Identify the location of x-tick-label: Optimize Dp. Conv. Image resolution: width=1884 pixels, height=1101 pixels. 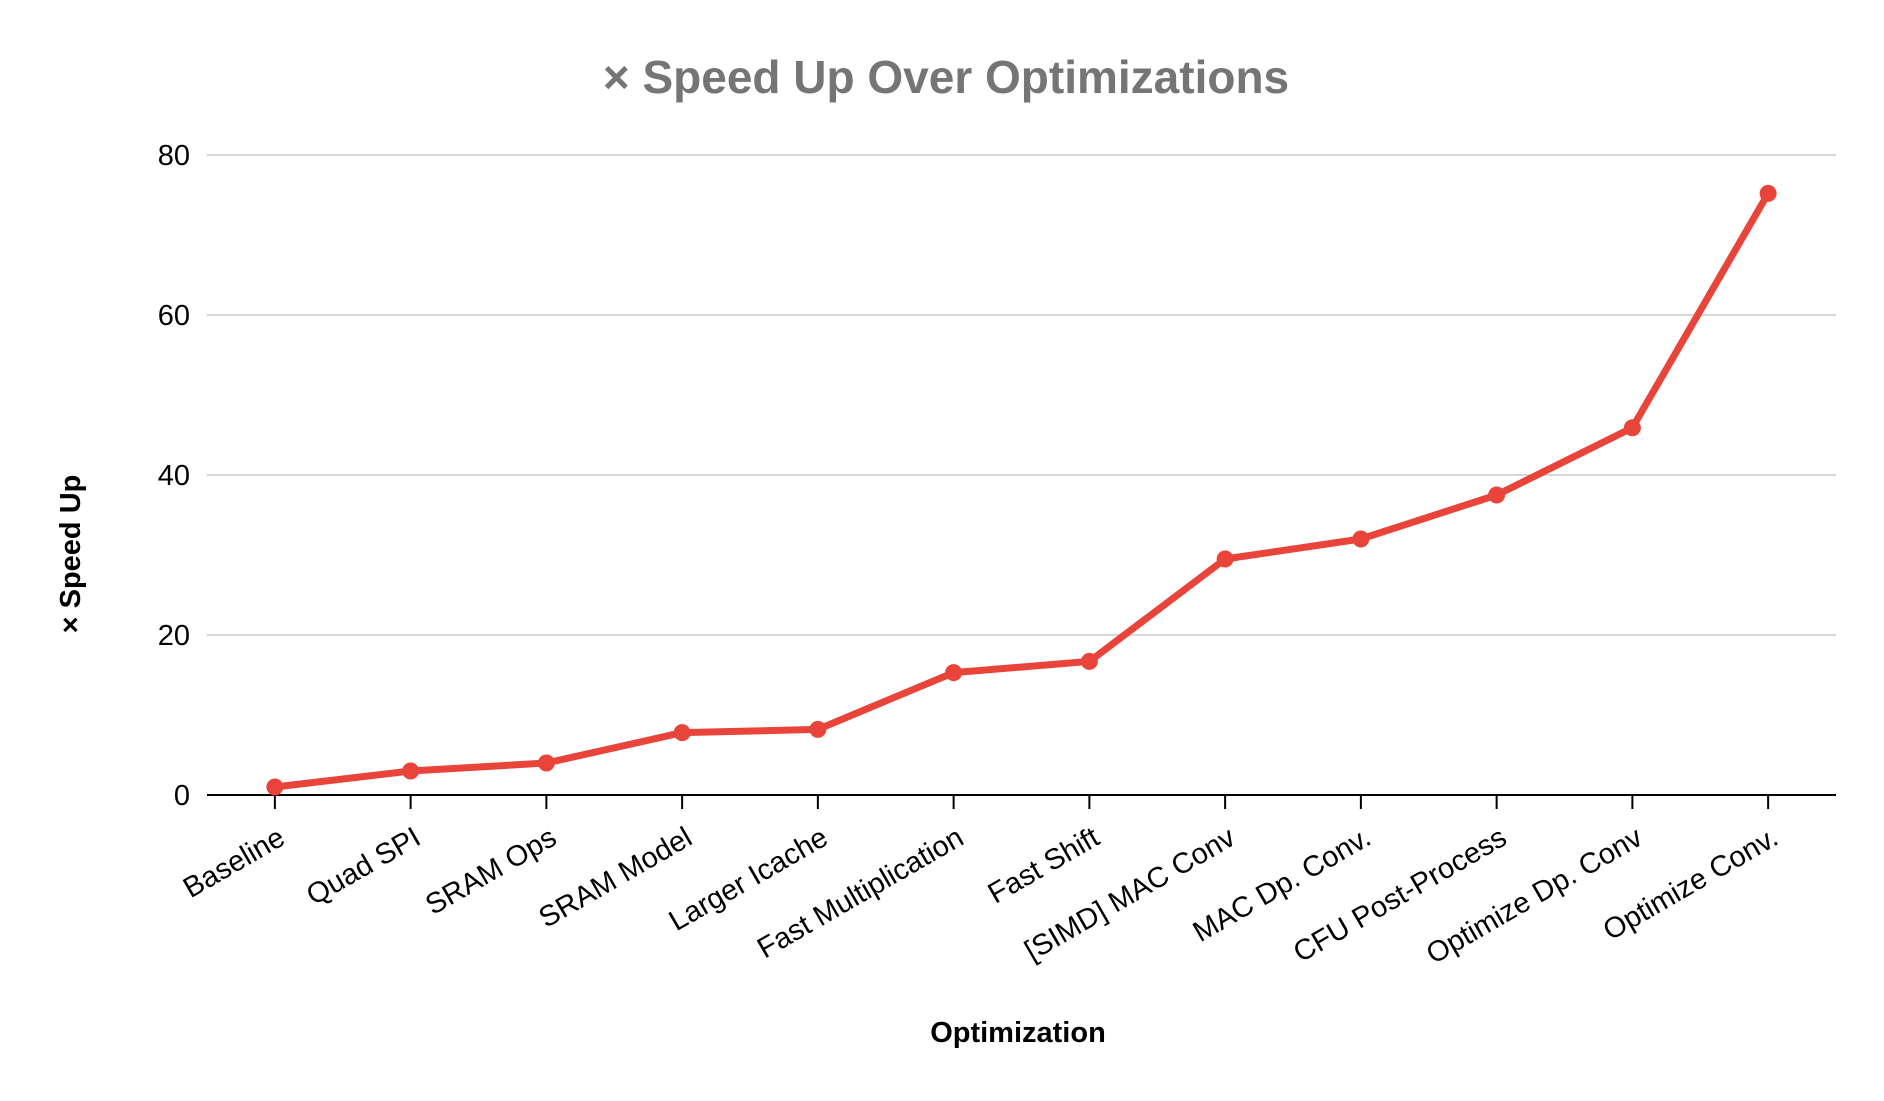
(1534, 896).